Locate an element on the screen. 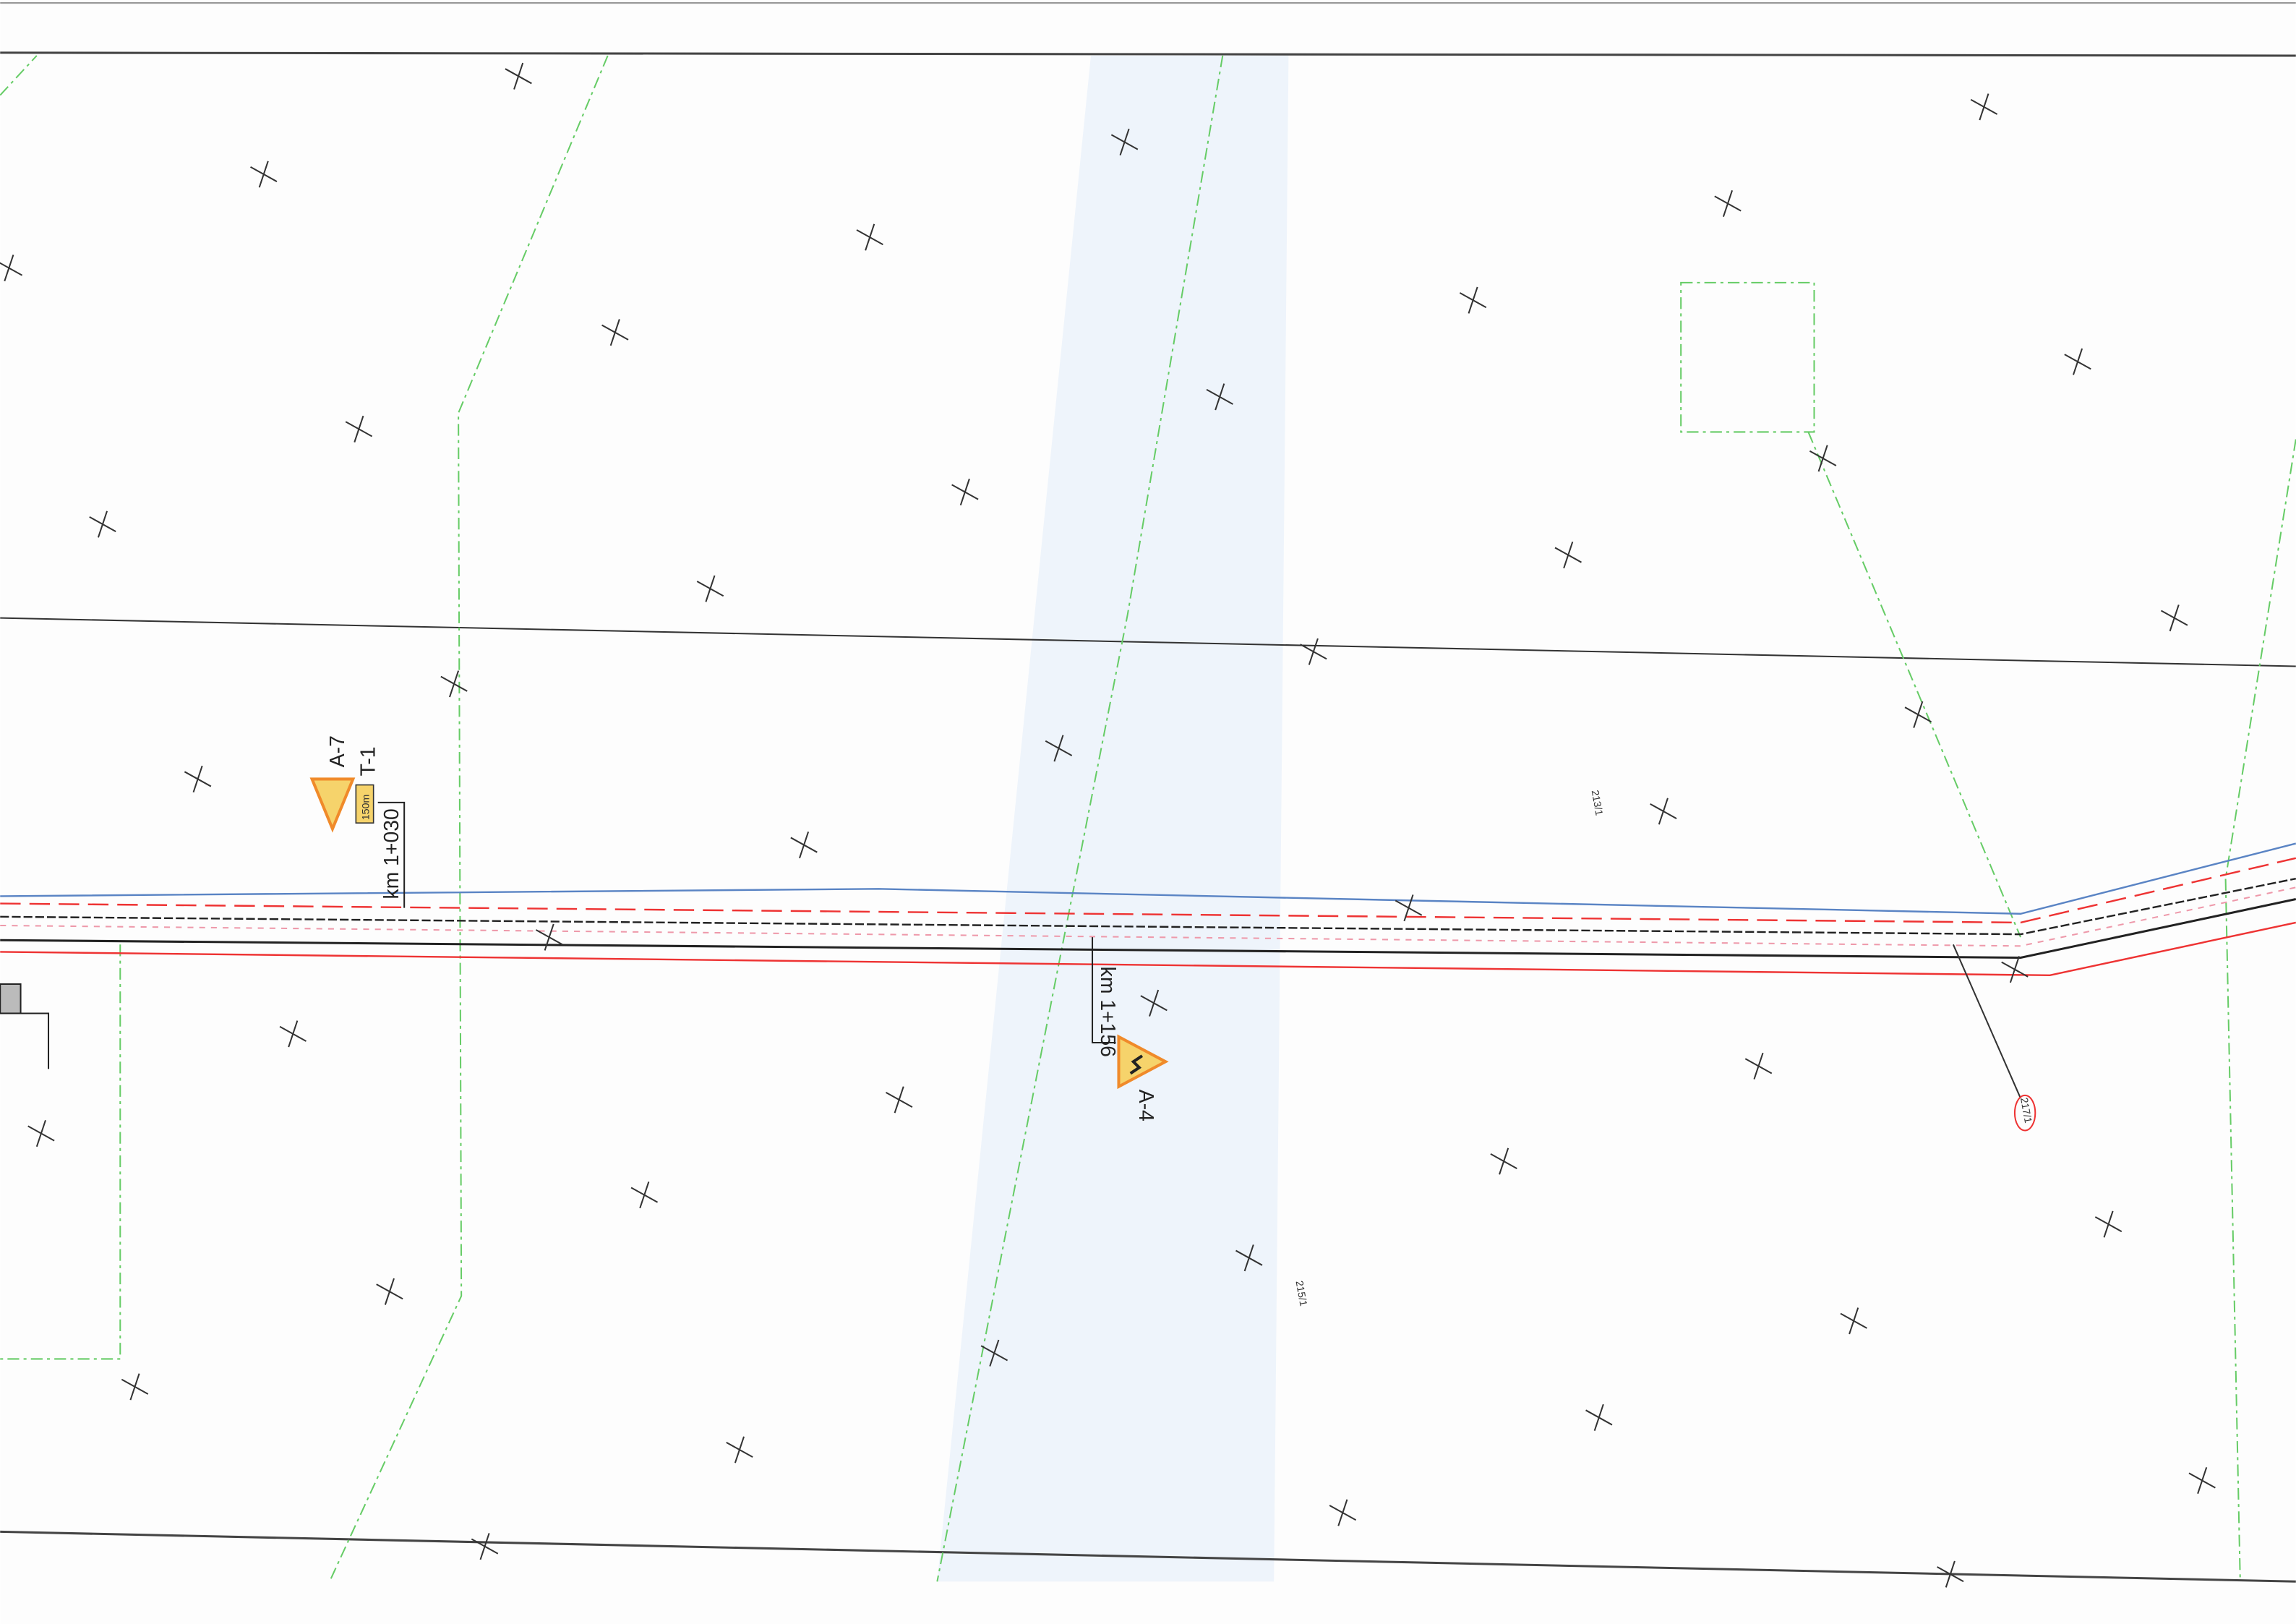 This screenshot has height=1624, width=2296. sign-plate-text: 150m is located at coordinates (366, 807).